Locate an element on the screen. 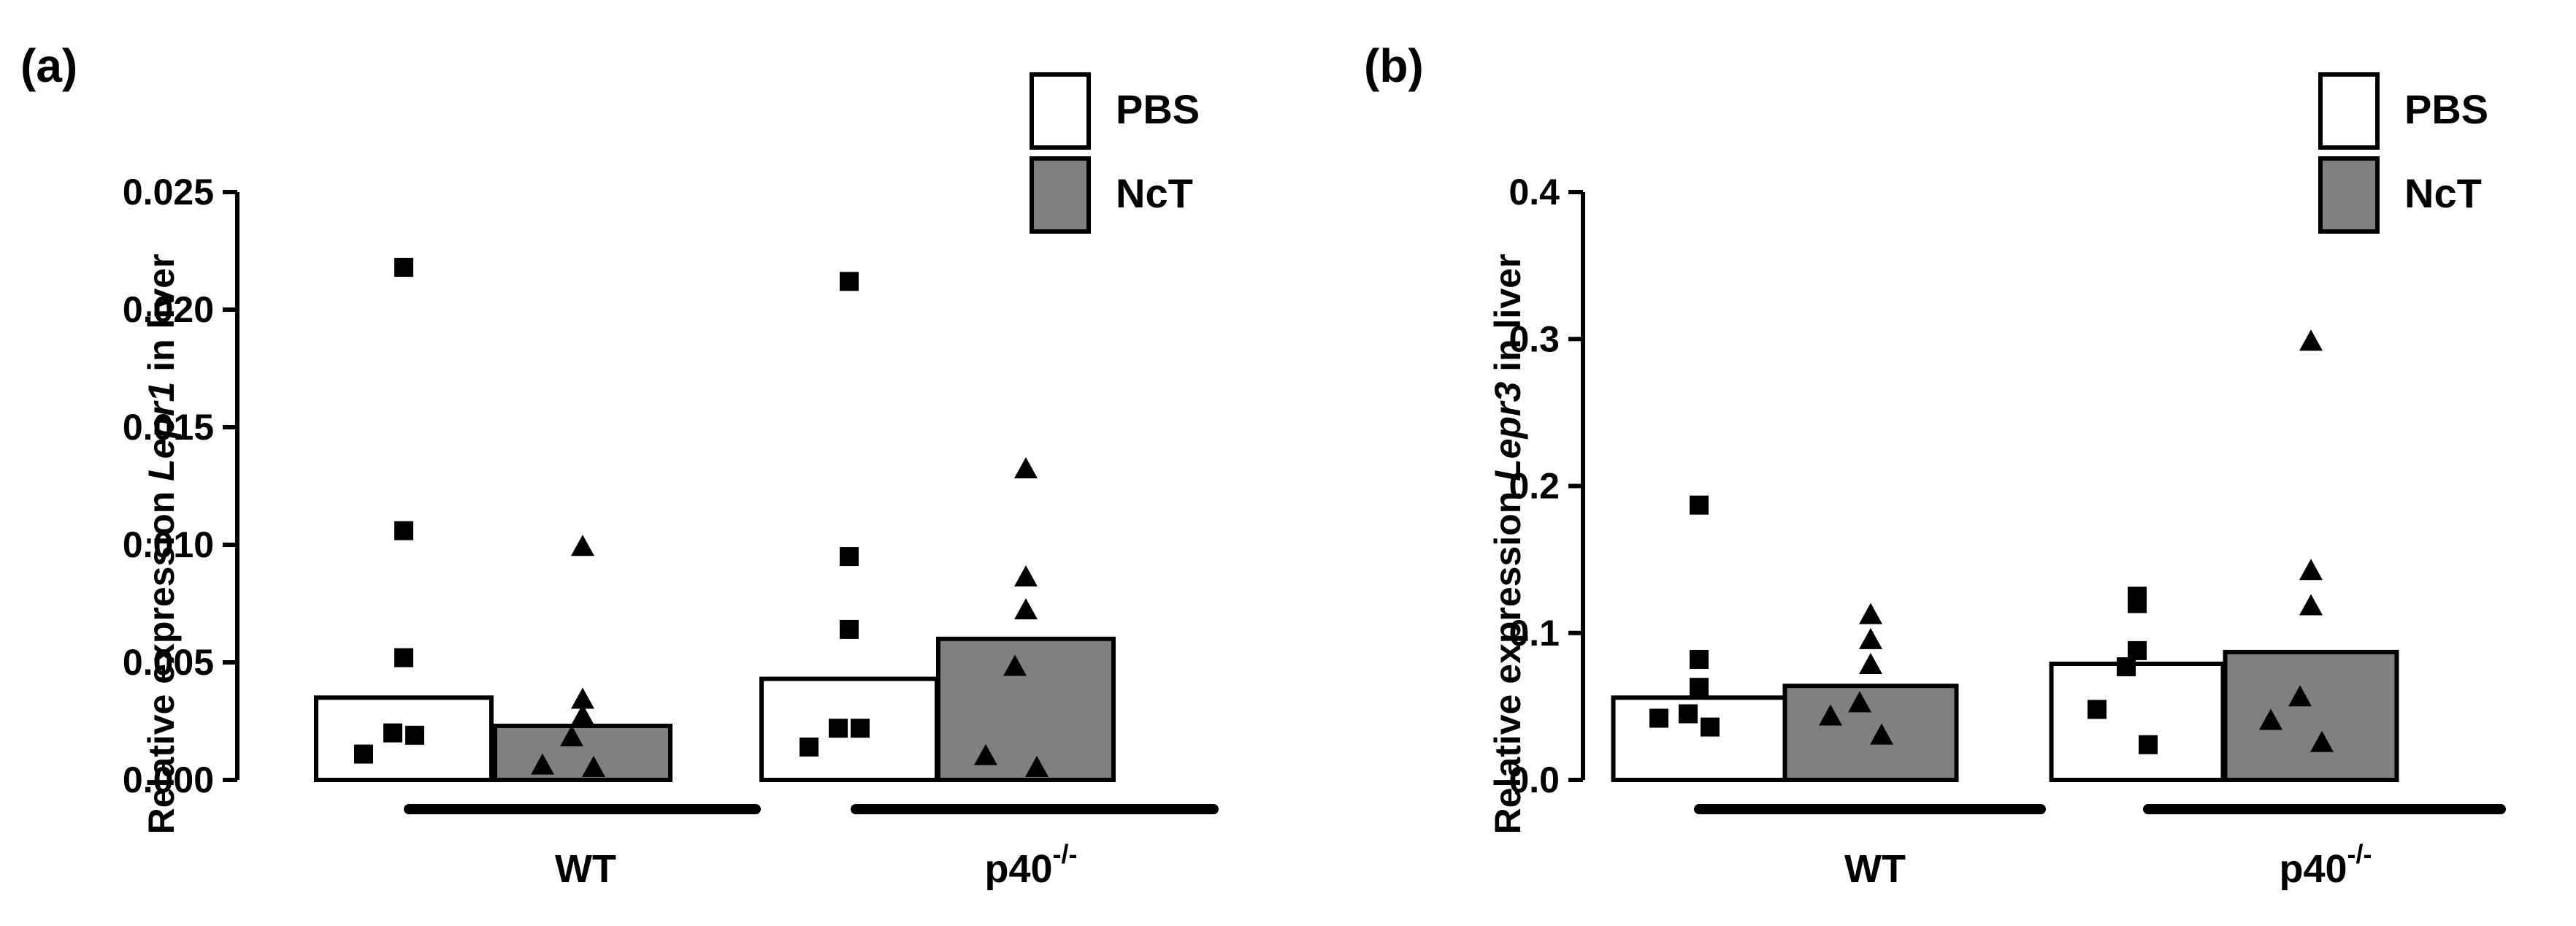  panel-a-label: (a) is located at coordinates (48, 66).